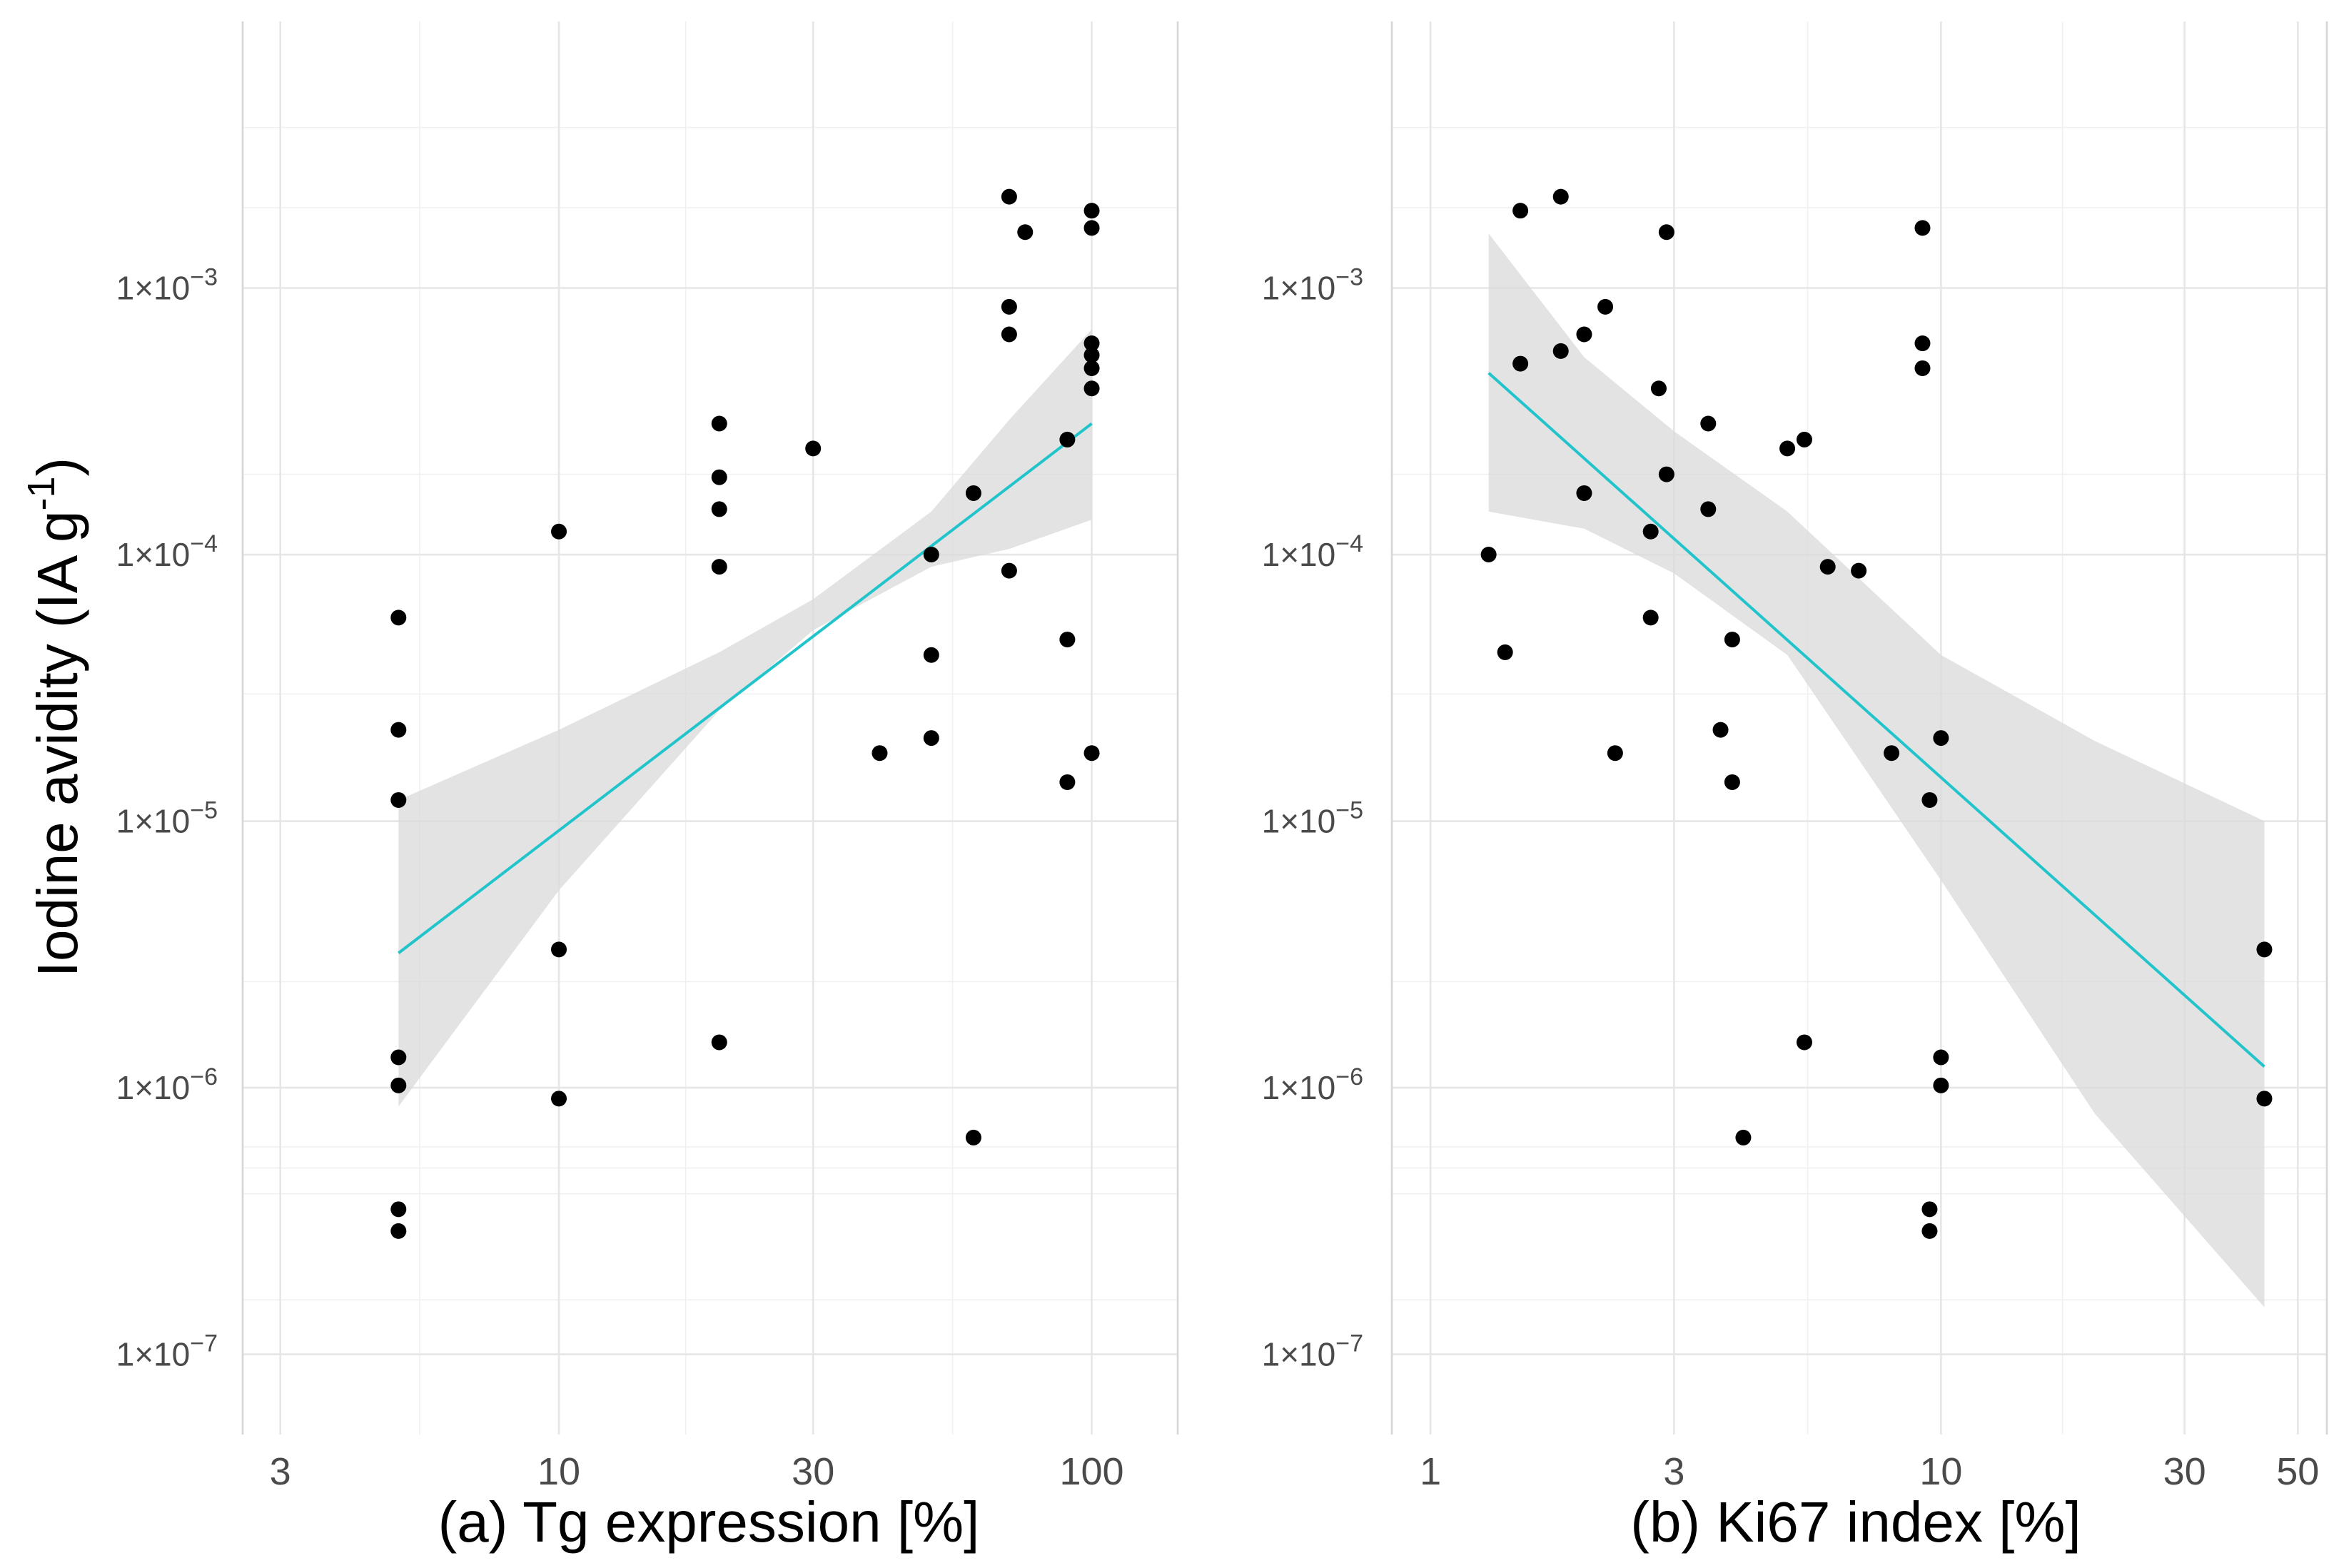  What do you see at coordinates (697, 1471) in the screenshot?
I see `panel-a-x-tick-labels: 3 10 30 100` at bounding box center [697, 1471].